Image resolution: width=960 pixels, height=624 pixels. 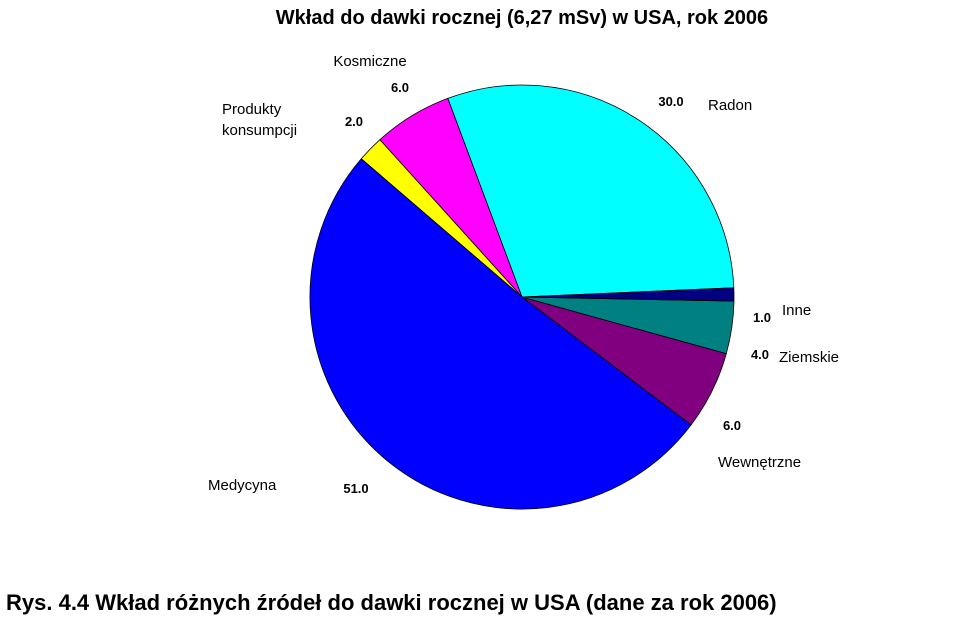 What do you see at coordinates (760, 354) in the screenshot?
I see `slice-value-label: 4.0` at bounding box center [760, 354].